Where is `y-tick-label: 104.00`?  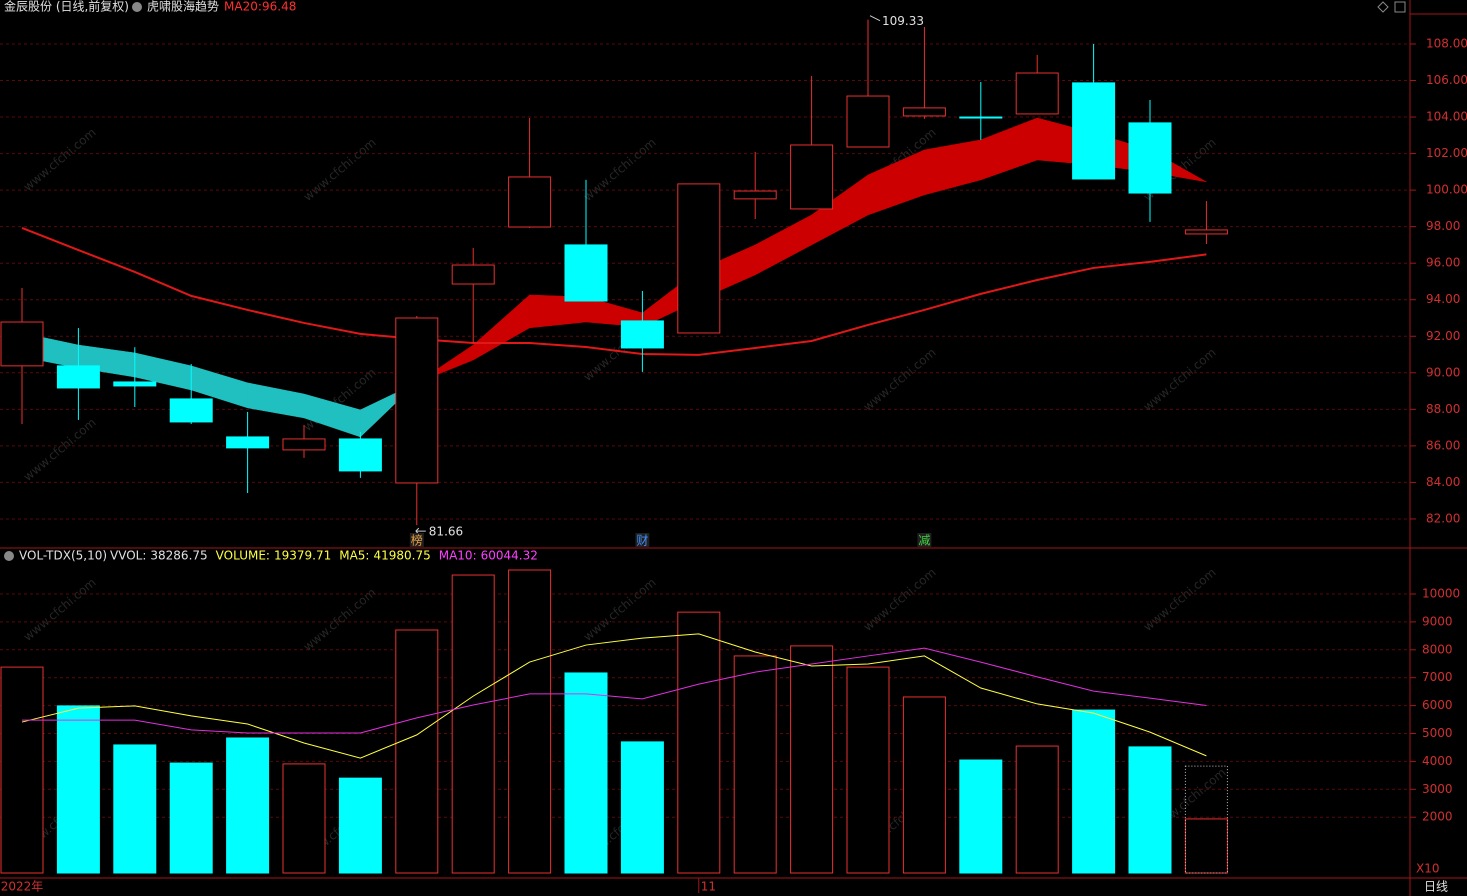 y-tick-label: 104.00 is located at coordinates (1446, 117).